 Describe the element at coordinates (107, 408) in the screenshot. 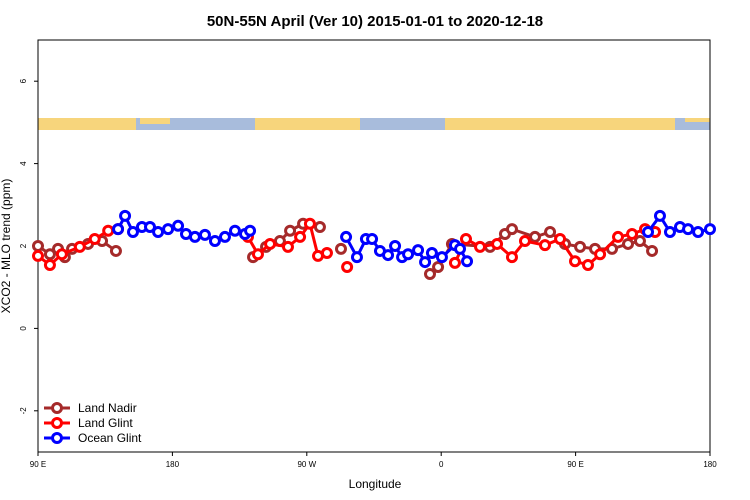

I see `legend-label: Land Nadir` at that location.